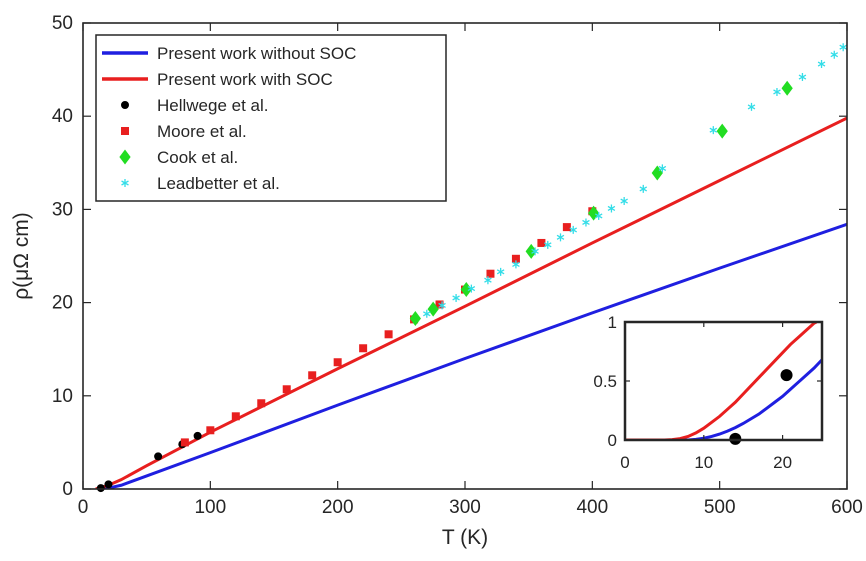 The image size is (866, 561). What do you see at coordinates (847, 507) in the screenshot?
I see `x-tick-label: 600` at bounding box center [847, 507].